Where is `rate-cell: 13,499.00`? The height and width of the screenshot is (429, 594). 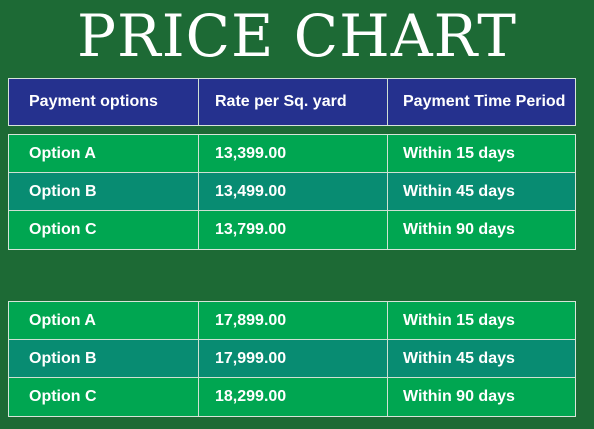 rate-cell: 13,499.00 is located at coordinates (293, 191).